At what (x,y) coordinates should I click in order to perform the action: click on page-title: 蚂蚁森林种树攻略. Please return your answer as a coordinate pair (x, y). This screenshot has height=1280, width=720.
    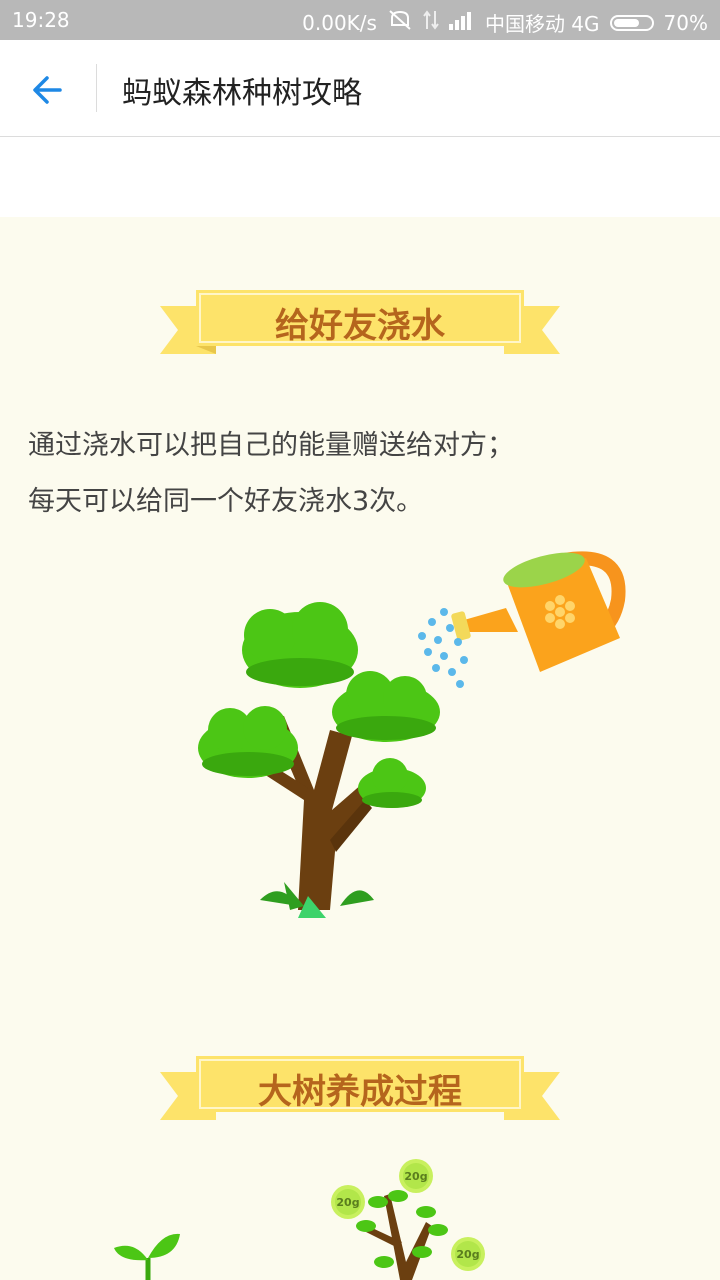
    Looking at the image, I should click on (242, 93).